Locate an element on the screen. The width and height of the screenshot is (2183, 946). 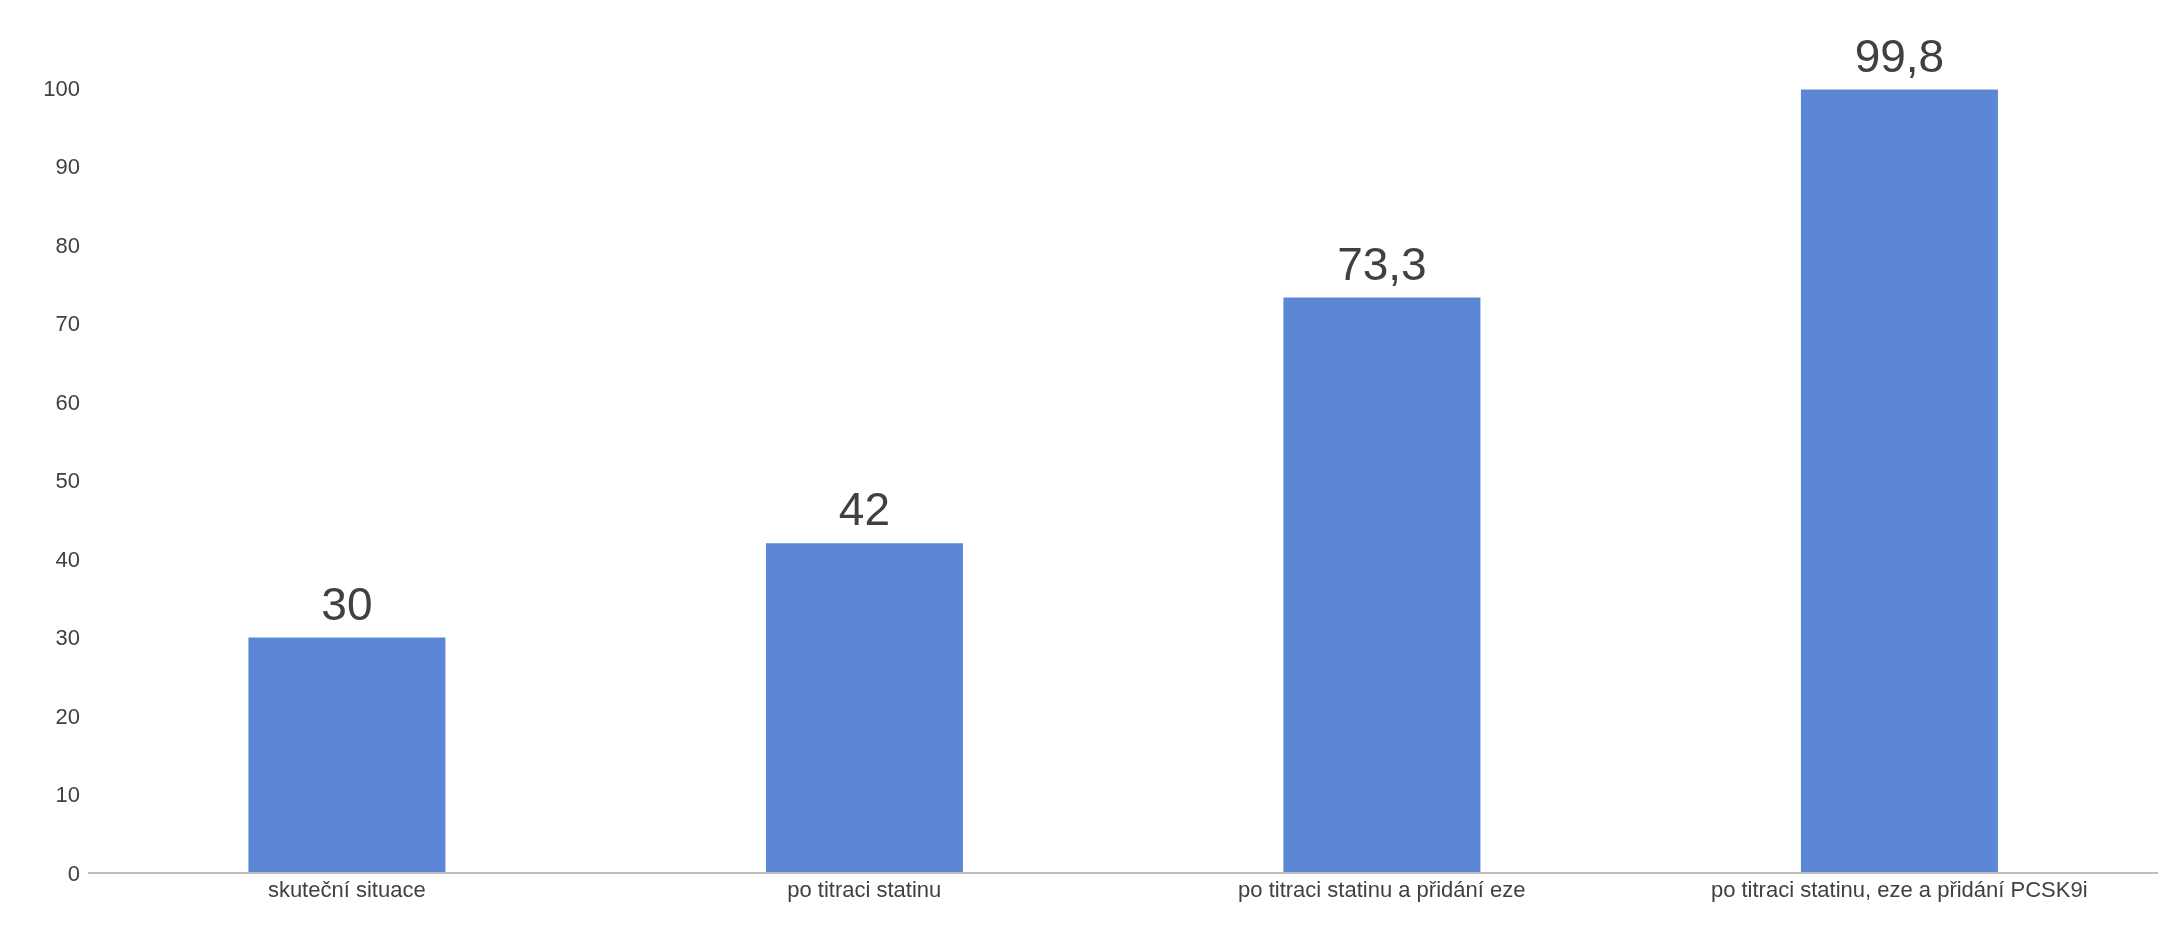
x-tick-label: po titraci statinu, eze a přidání PCSK9i is located at coordinates (1899, 889).